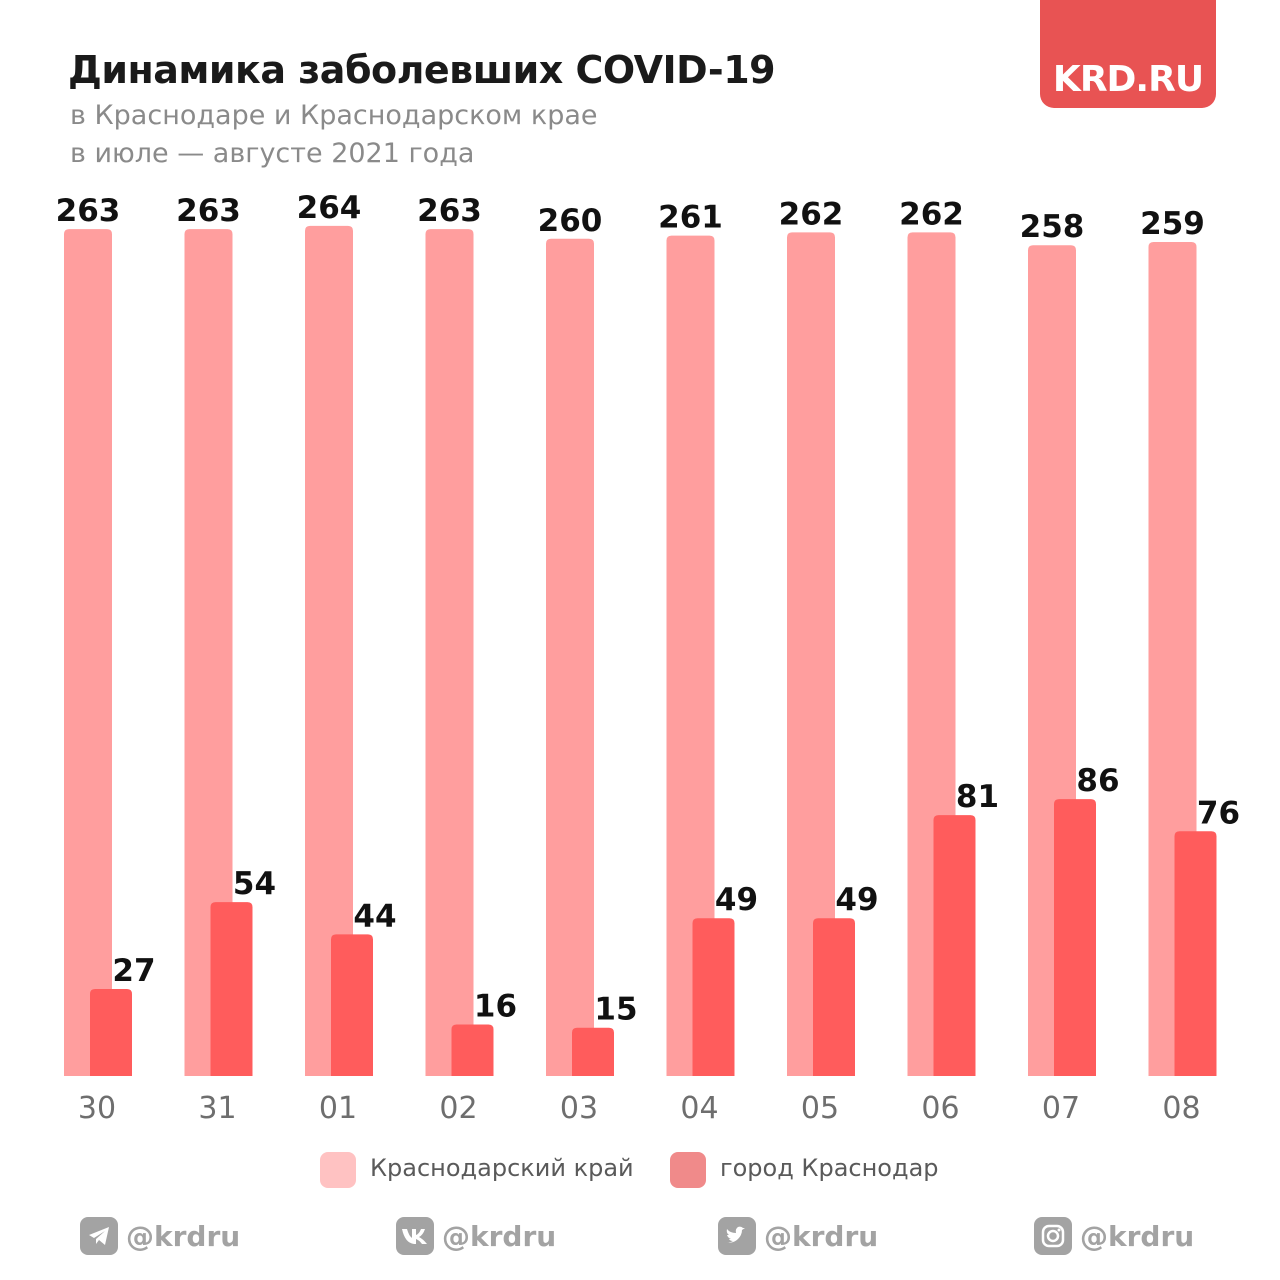 The height and width of the screenshot is (1280, 1280). What do you see at coordinates (811, 214) in the screenshot?
I see `label-region-05: 262` at bounding box center [811, 214].